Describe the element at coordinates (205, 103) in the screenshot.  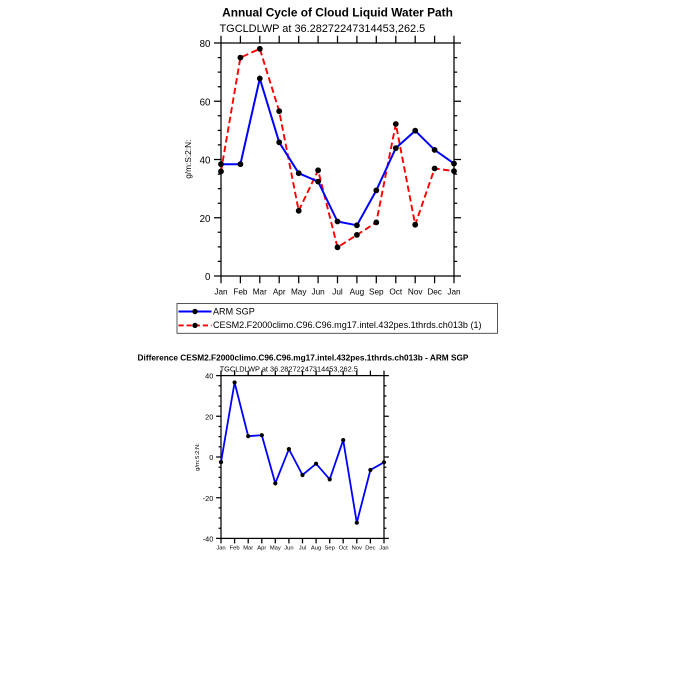
I see `svg-text: 60` at that location.